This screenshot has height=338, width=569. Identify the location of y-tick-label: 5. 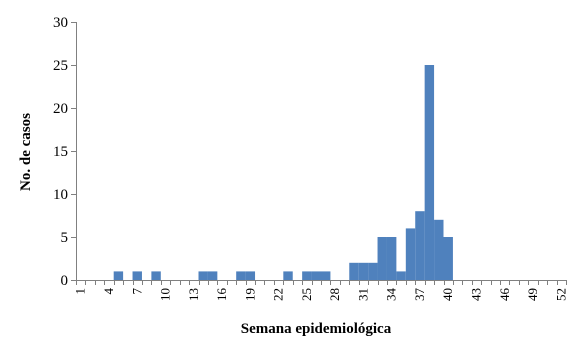
(65, 238).